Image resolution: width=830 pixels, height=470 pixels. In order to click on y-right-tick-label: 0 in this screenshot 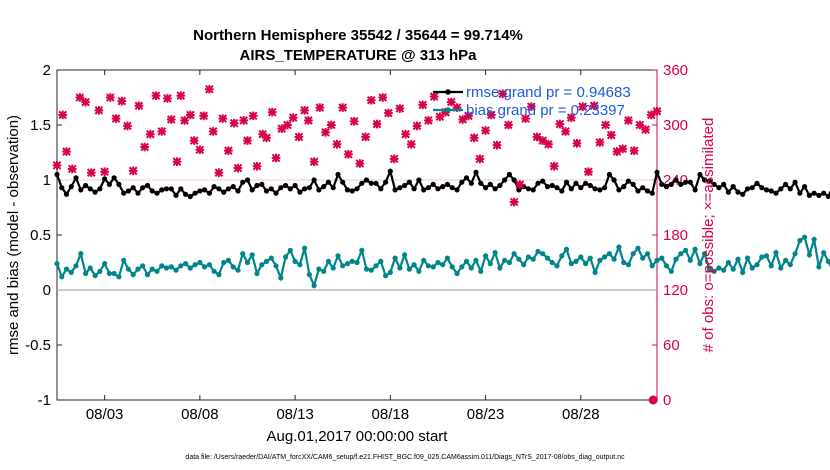, I will do `click(667, 400)`.